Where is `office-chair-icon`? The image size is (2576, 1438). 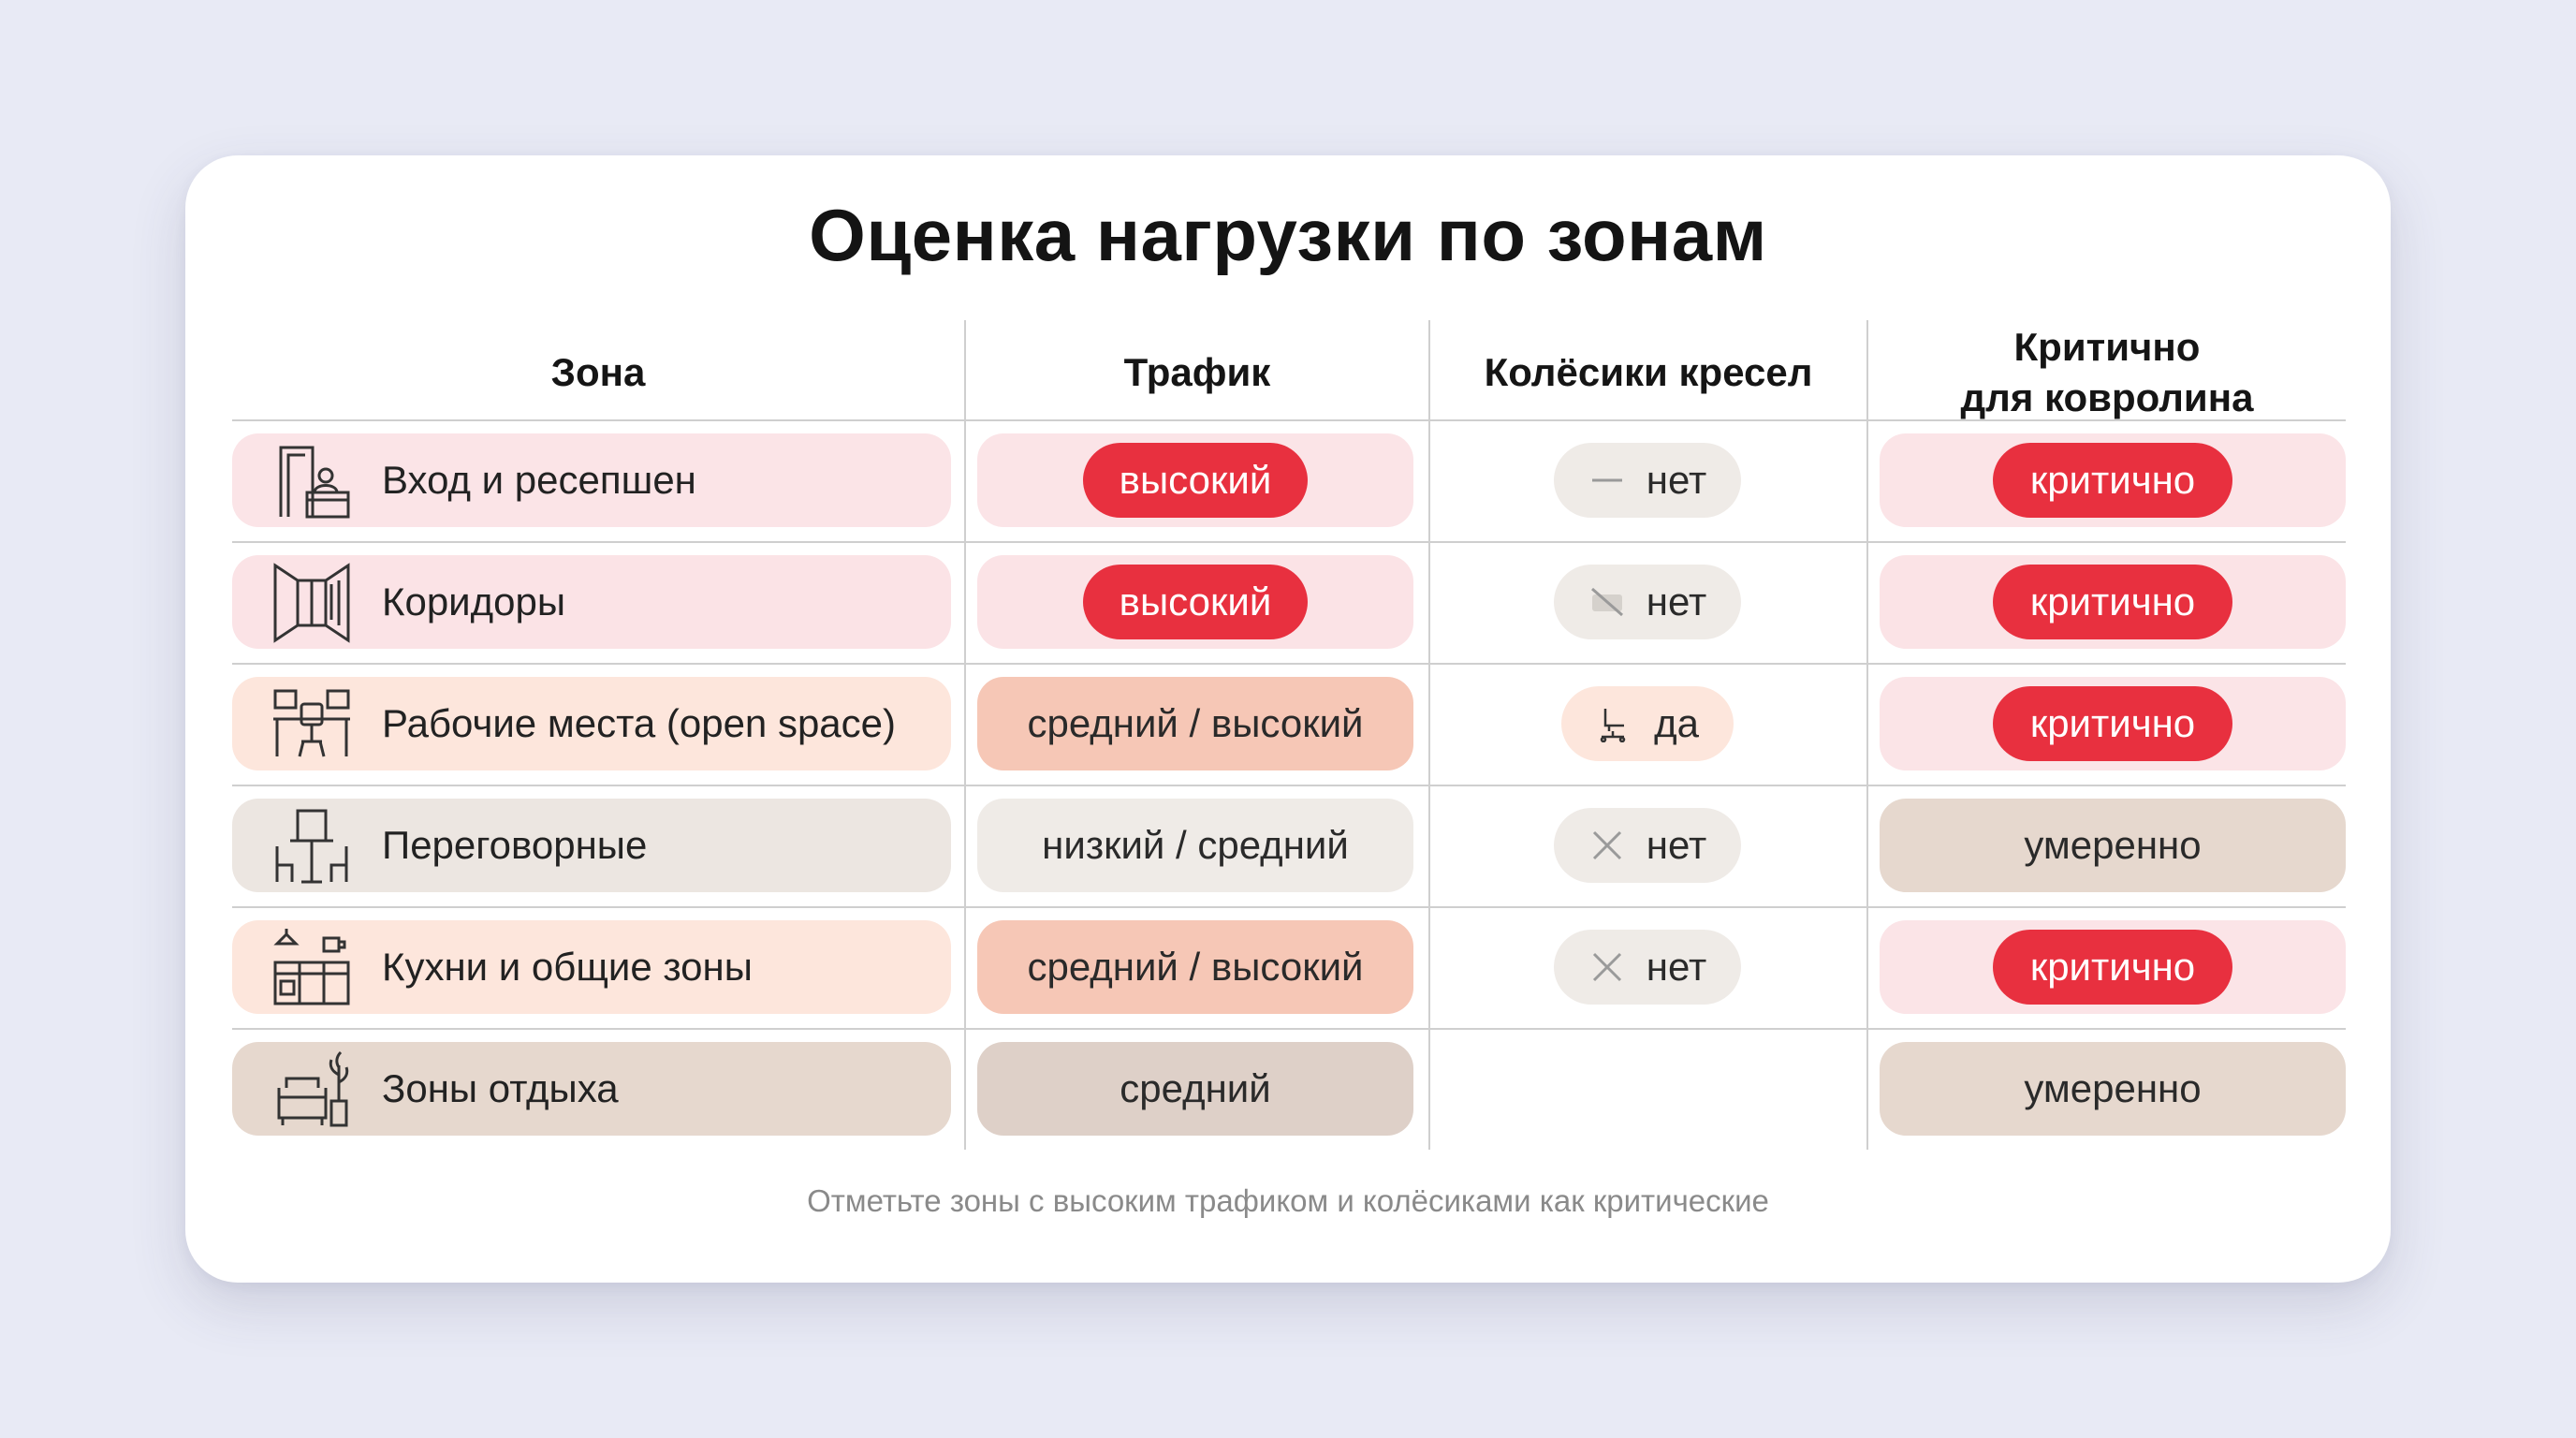 office-chair-icon is located at coordinates (1613, 725).